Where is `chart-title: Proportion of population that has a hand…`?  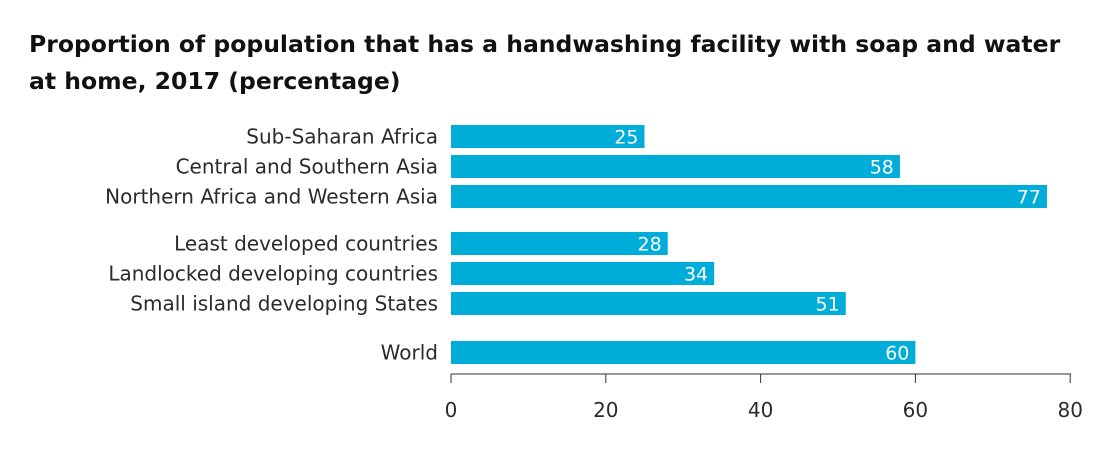
chart-title: Proportion of population that has a hand… is located at coordinates (545, 62).